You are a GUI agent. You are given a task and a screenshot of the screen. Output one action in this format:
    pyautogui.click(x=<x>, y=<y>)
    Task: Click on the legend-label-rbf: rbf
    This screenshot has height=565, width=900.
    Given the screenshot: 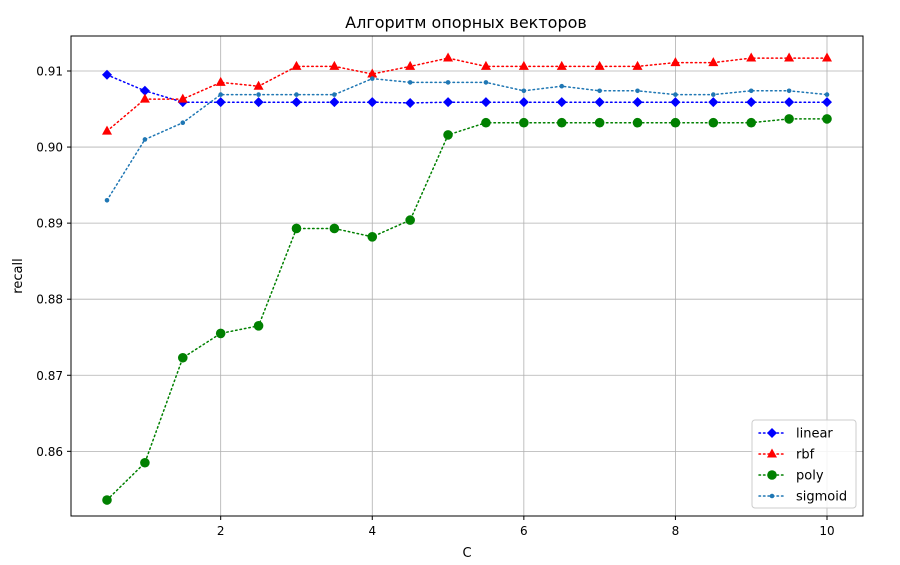 What is the action you would take?
    pyautogui.click(x=805, y=455)
    